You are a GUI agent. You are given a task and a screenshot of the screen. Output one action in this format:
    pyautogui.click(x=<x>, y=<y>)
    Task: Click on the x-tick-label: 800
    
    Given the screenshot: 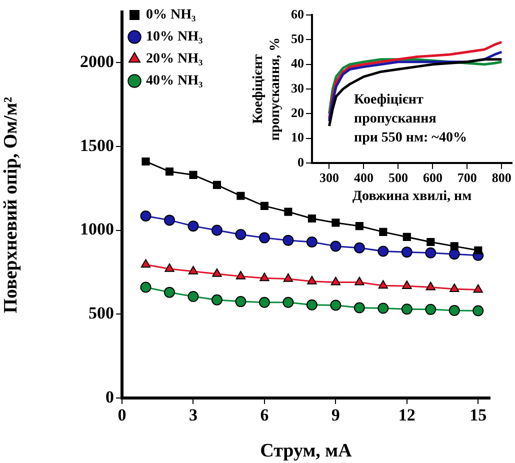 What is the action you would take?
    pyautogui.click(x=502, y=178)
    